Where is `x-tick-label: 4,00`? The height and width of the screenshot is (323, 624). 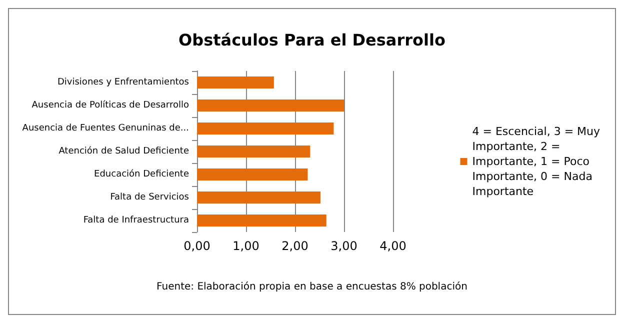
x-tick-label: 4,00 is located at coordinates (393, 246).